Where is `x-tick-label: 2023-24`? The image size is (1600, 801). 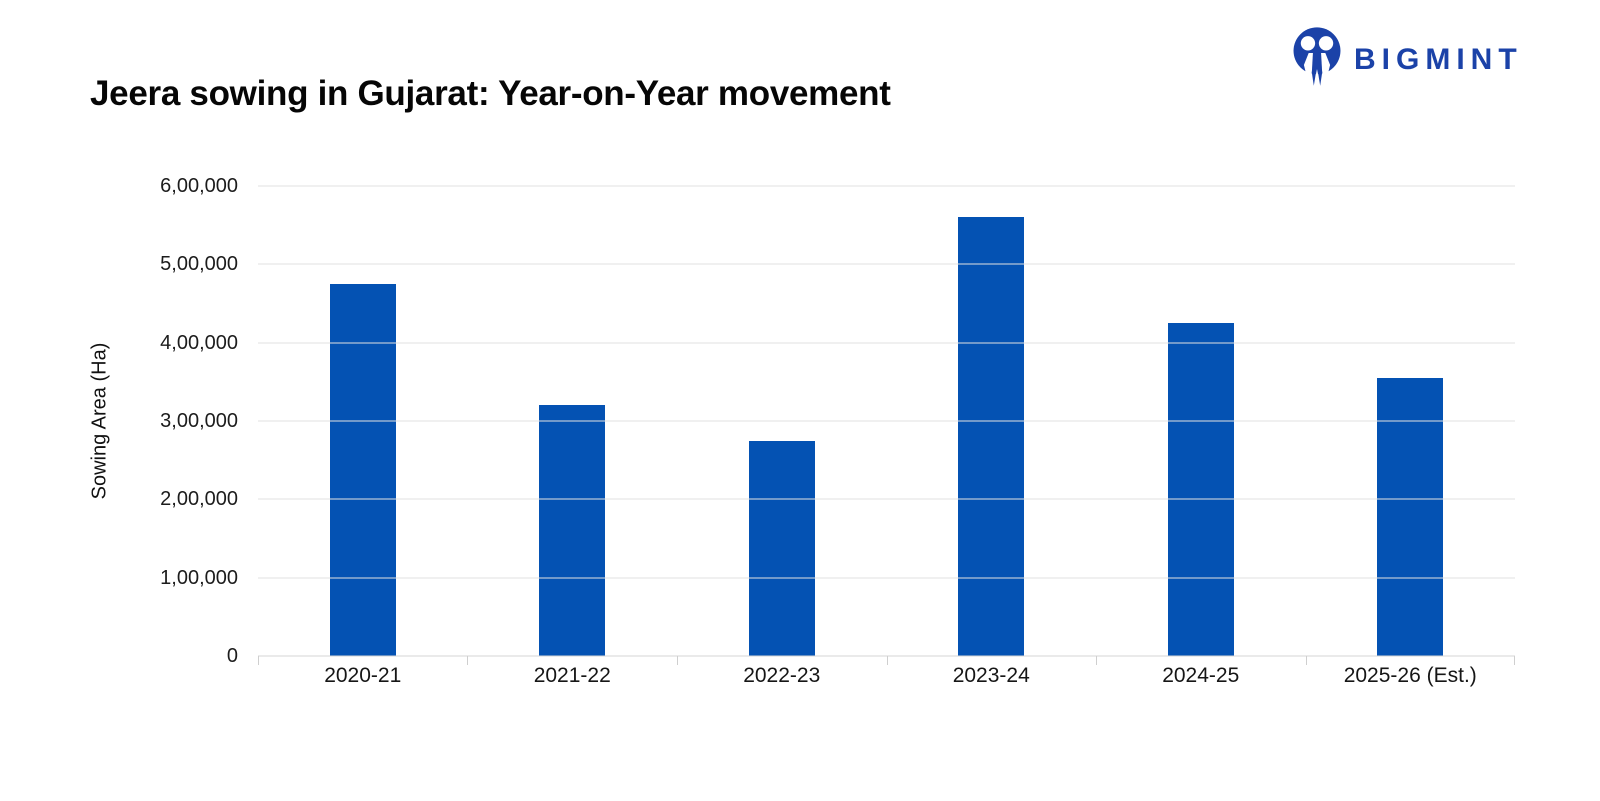 x-tick-label: 2023-24 is located at coordinates (991, 675).